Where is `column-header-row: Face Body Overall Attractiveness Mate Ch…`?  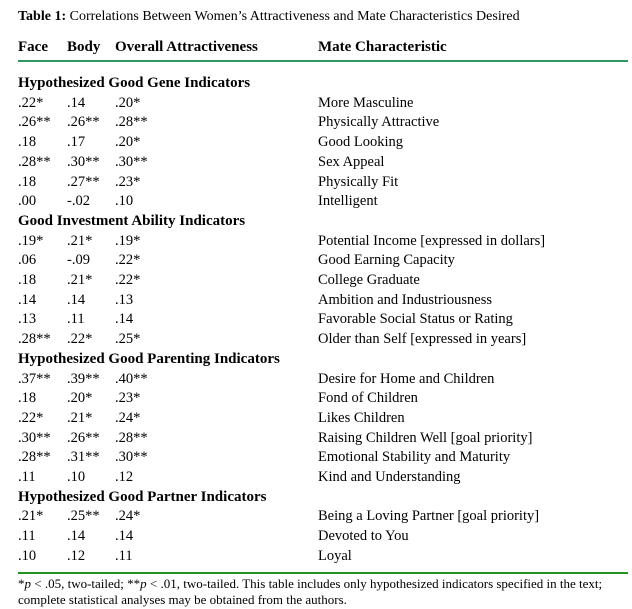 column-header-row: Face Body Overall Attractiveness Mate Ch… is located at coordinates (323, 50).